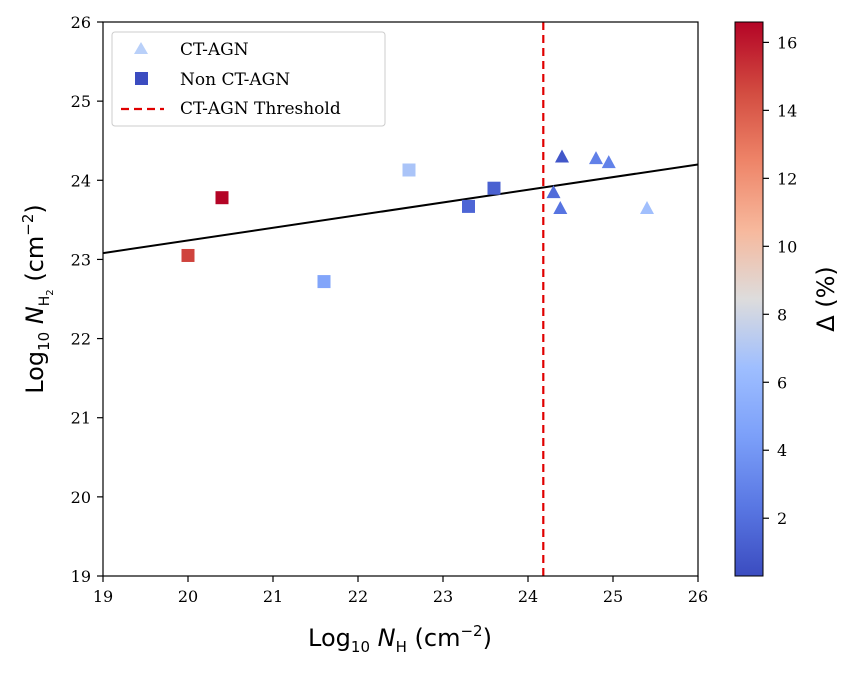 The height and width of the screenshot is (674, 858). I want to click on colorbar-label: Δ (%), so click(826, 299).